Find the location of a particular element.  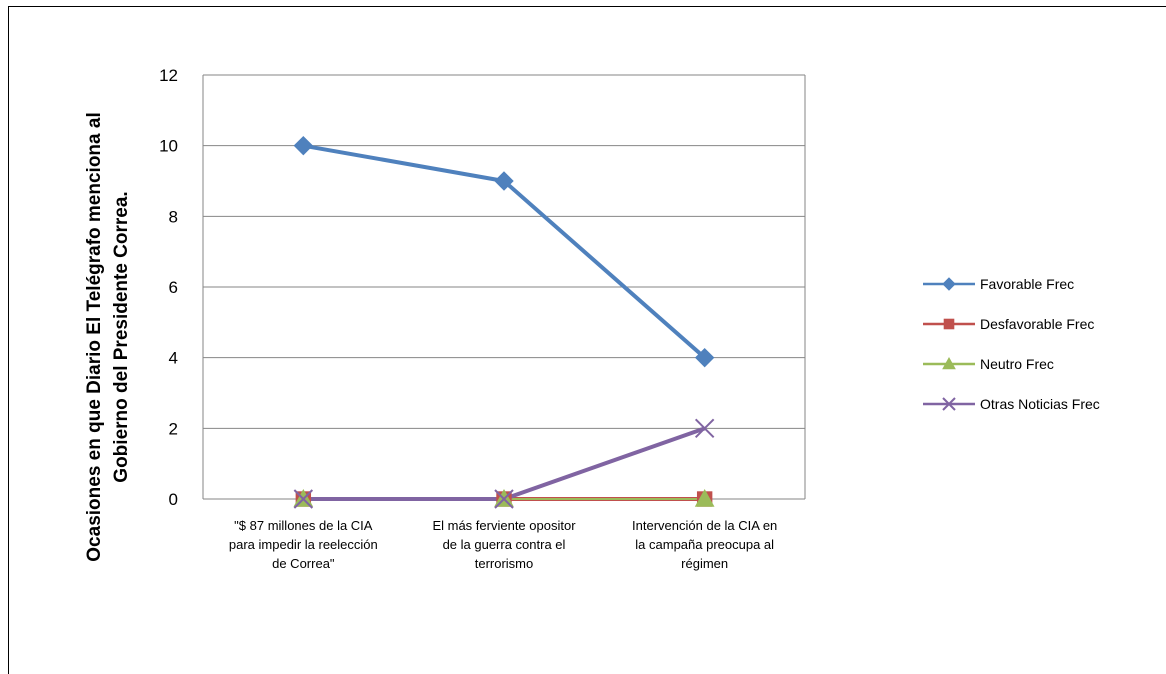

x-category-label: la campaña preocupa al is located at coordinates (704, 544).